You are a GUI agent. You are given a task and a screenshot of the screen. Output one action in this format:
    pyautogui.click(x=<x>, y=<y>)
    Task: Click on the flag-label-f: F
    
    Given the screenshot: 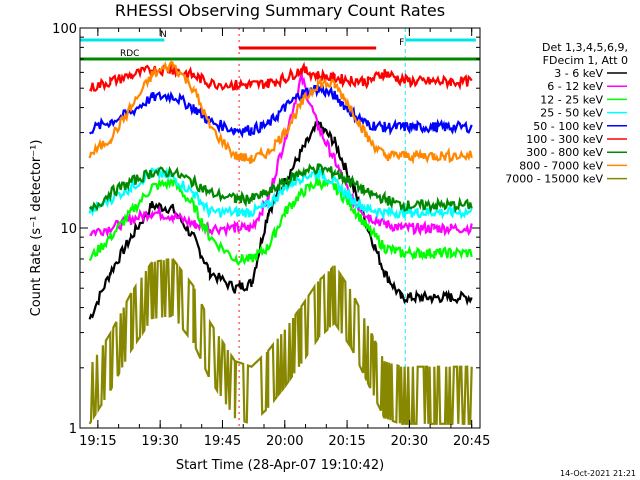 What is the action you would take?
    pyautogui.click(x=401, y=43)
    